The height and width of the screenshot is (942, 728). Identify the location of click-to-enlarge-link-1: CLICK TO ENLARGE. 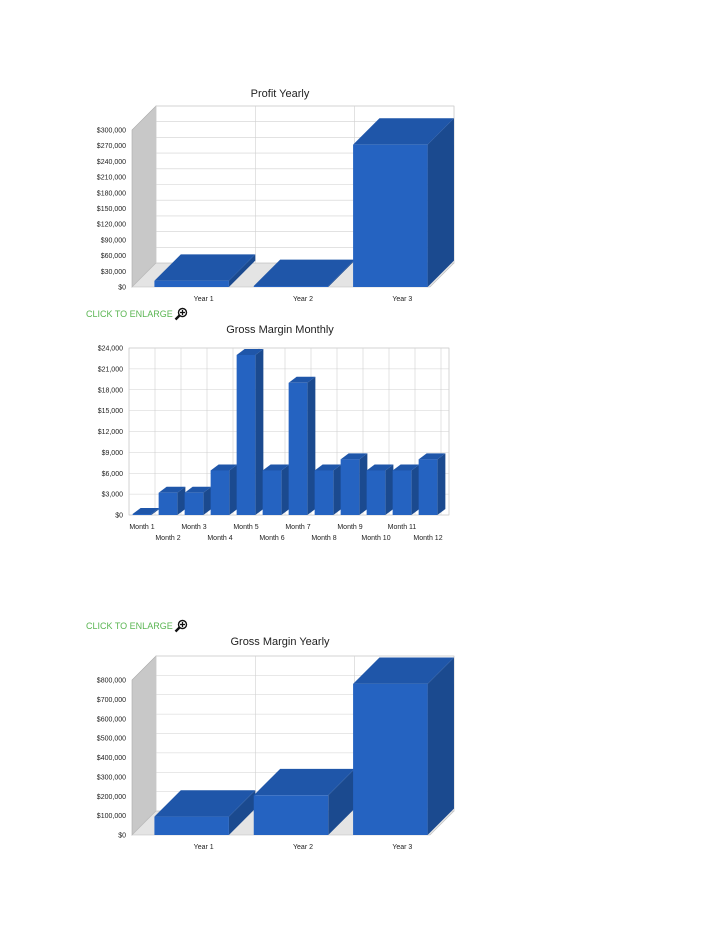
(137, 314).